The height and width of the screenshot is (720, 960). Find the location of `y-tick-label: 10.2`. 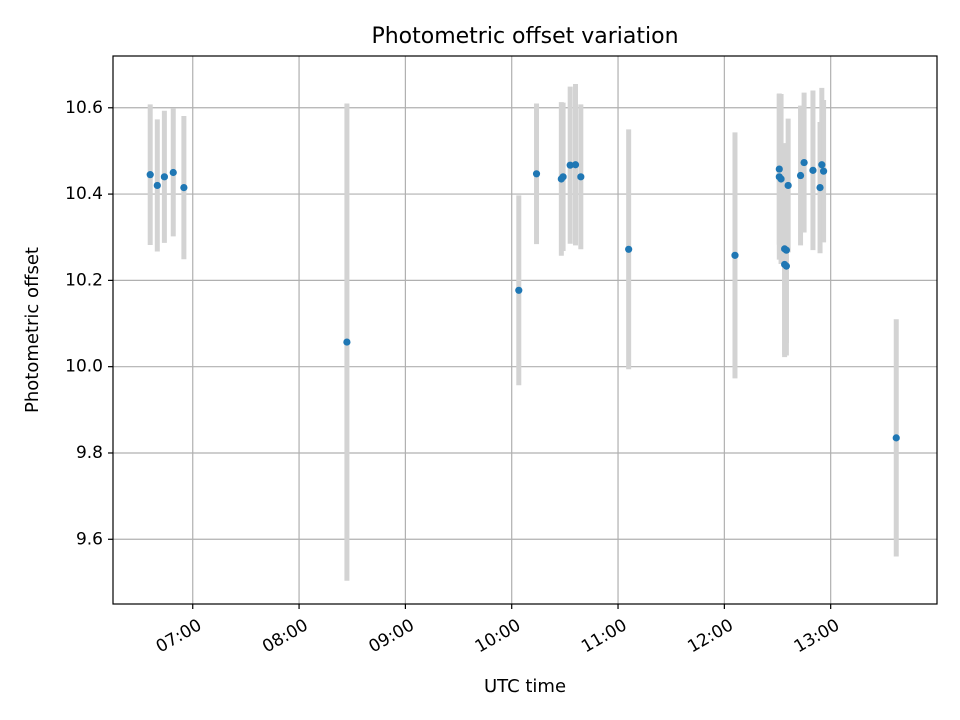

y-tick-label: 10.2 is located at coordinates (84, 280).